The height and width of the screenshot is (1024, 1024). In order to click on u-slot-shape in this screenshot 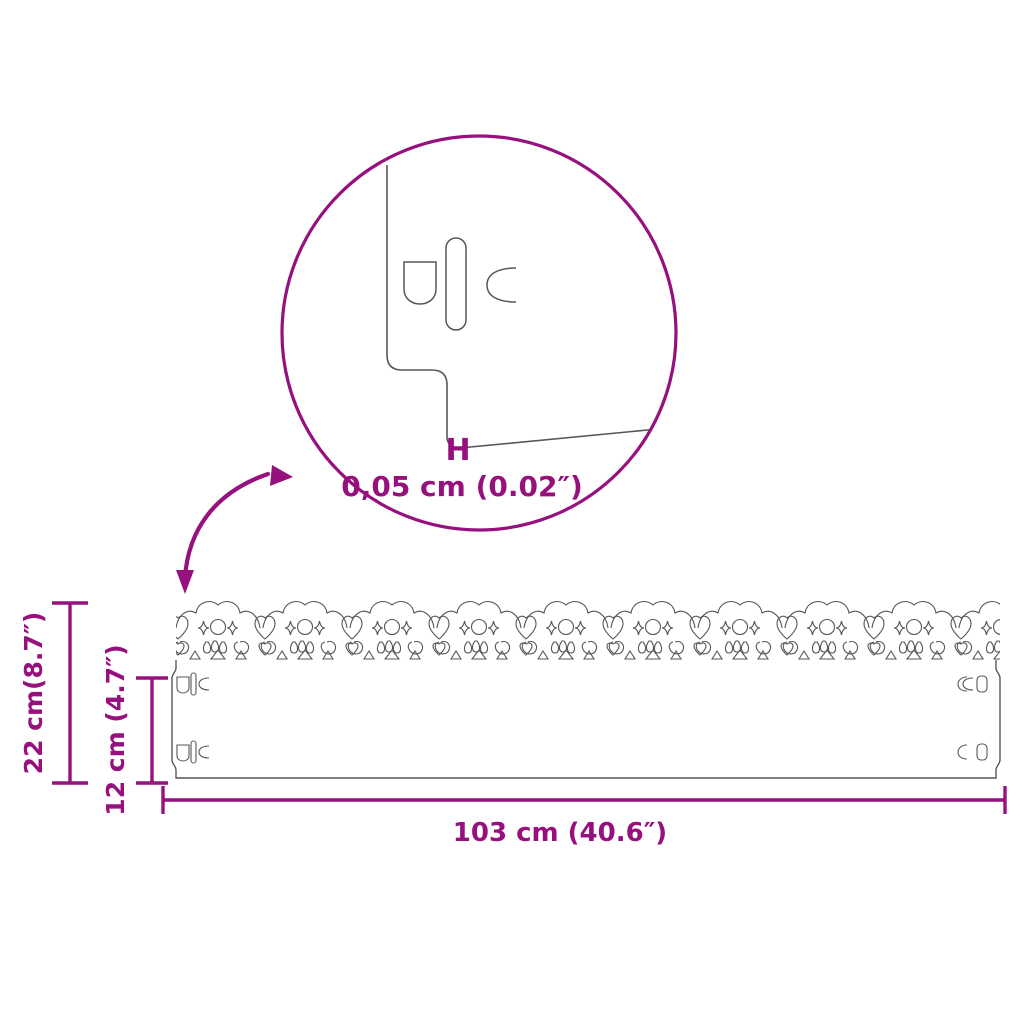, I will do `click(420, 283)`.